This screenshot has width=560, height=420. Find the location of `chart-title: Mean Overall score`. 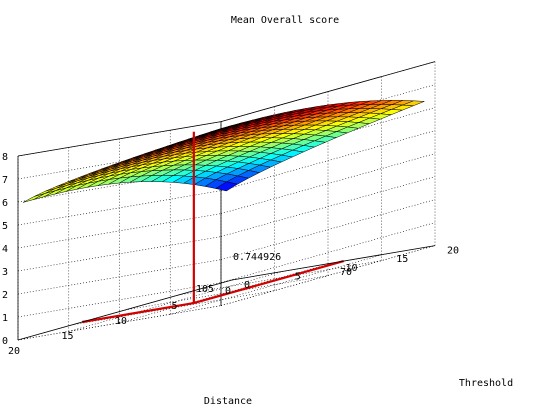

chart-title: Mean Overall score is located at coordinates (285, 20).